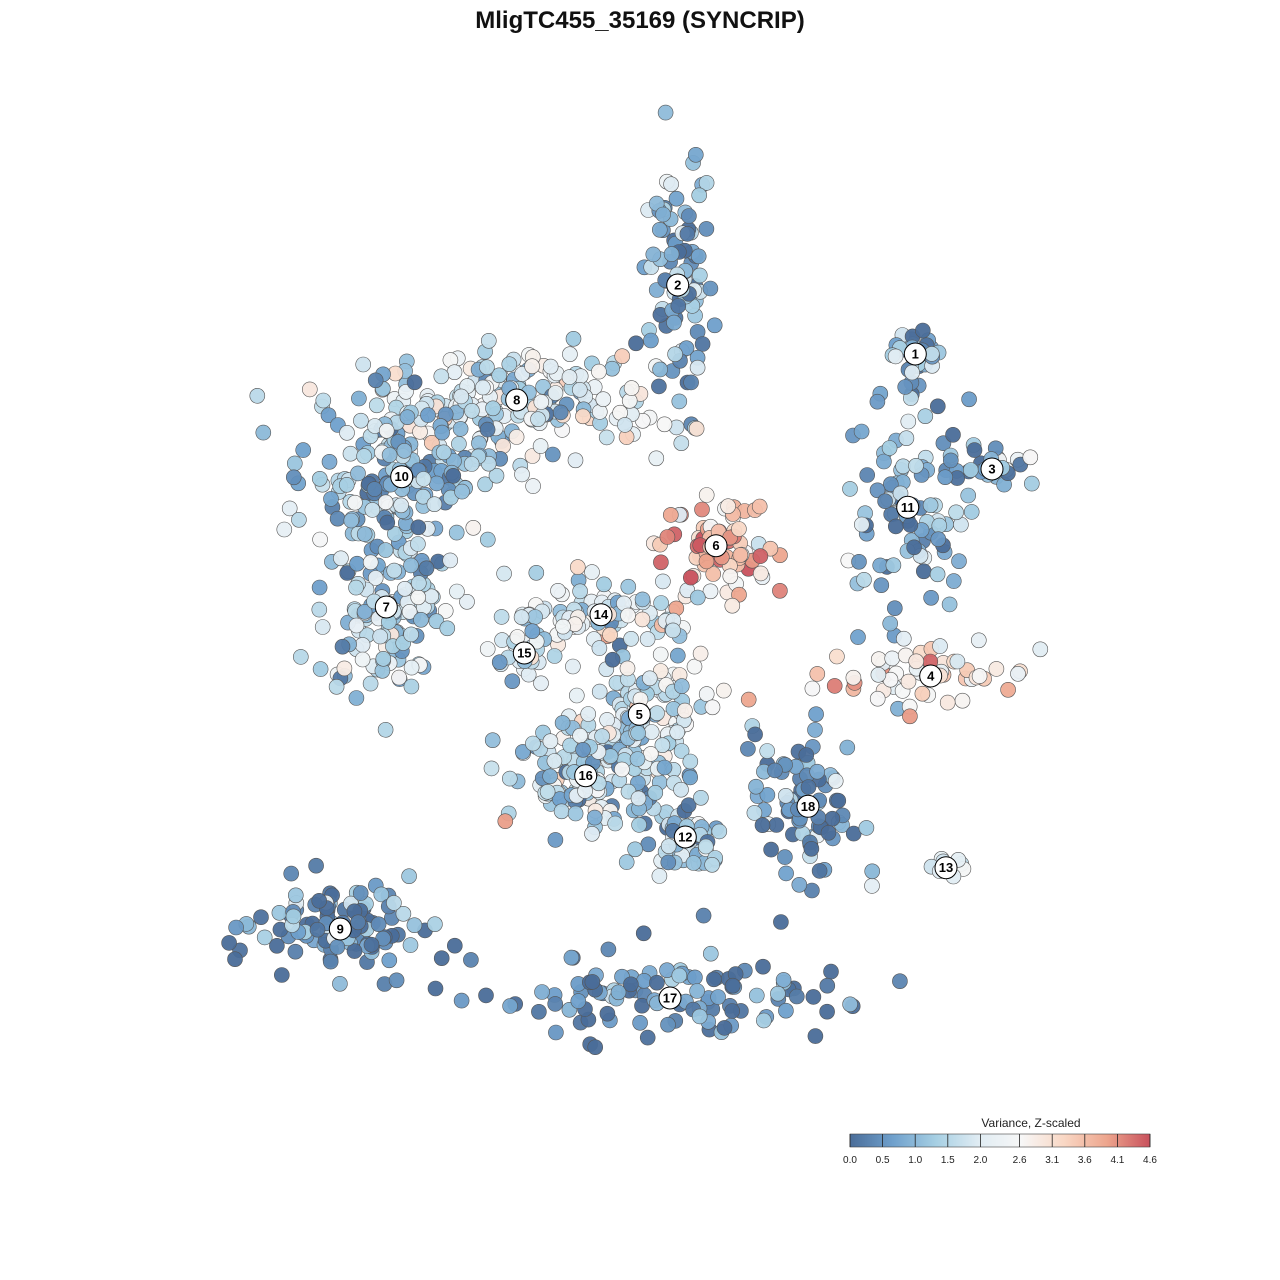  What do you see at coordinates (516, 400) in the screenshot?
I see `svg-text: 8` at bounding box center [516, 400].